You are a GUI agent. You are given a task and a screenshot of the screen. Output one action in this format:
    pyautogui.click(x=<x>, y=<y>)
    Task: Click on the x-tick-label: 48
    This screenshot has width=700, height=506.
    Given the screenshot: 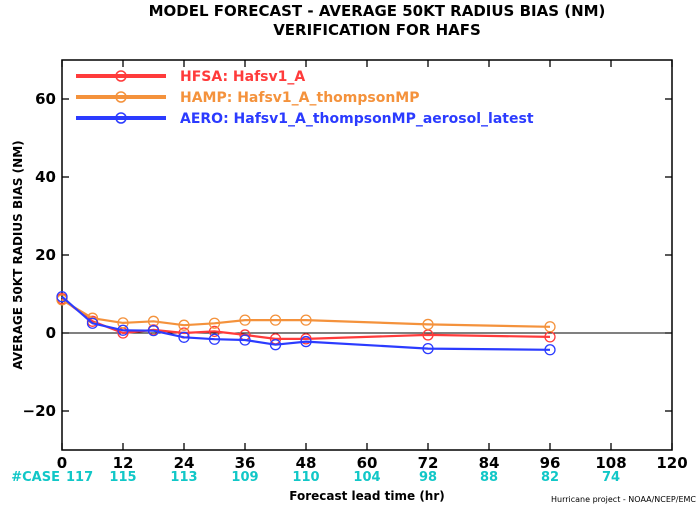 What is the action you would take?
    pyautogui.click(x=306, y=463)
    